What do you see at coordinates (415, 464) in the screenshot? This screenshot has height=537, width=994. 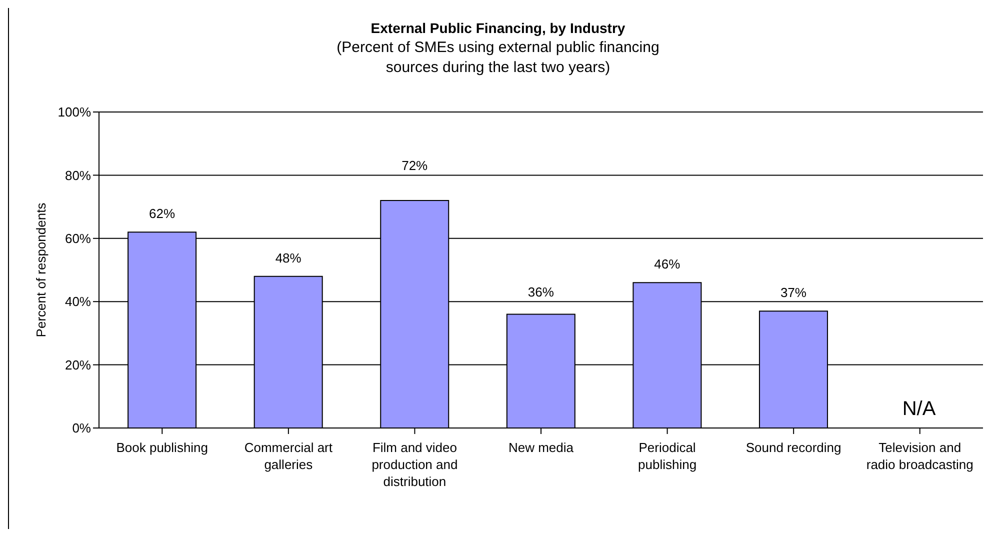 I see `x-tick-label: Film and video production and distribution` at bounding box center [415, 464].